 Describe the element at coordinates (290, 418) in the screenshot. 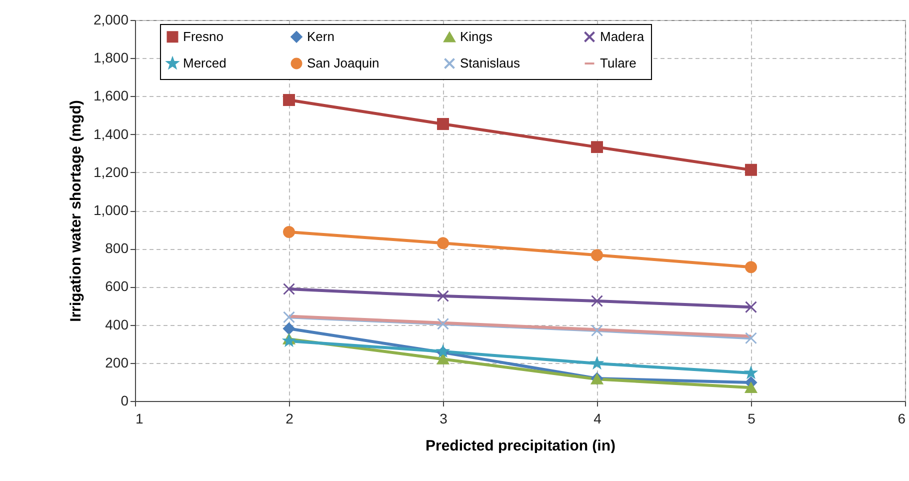

I see `x-tick-label: 2` at that location.